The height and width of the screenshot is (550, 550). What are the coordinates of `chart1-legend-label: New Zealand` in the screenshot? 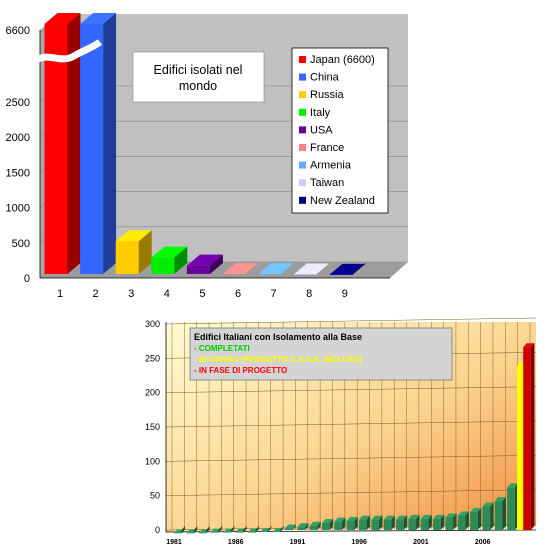 It's located at (342, 201).